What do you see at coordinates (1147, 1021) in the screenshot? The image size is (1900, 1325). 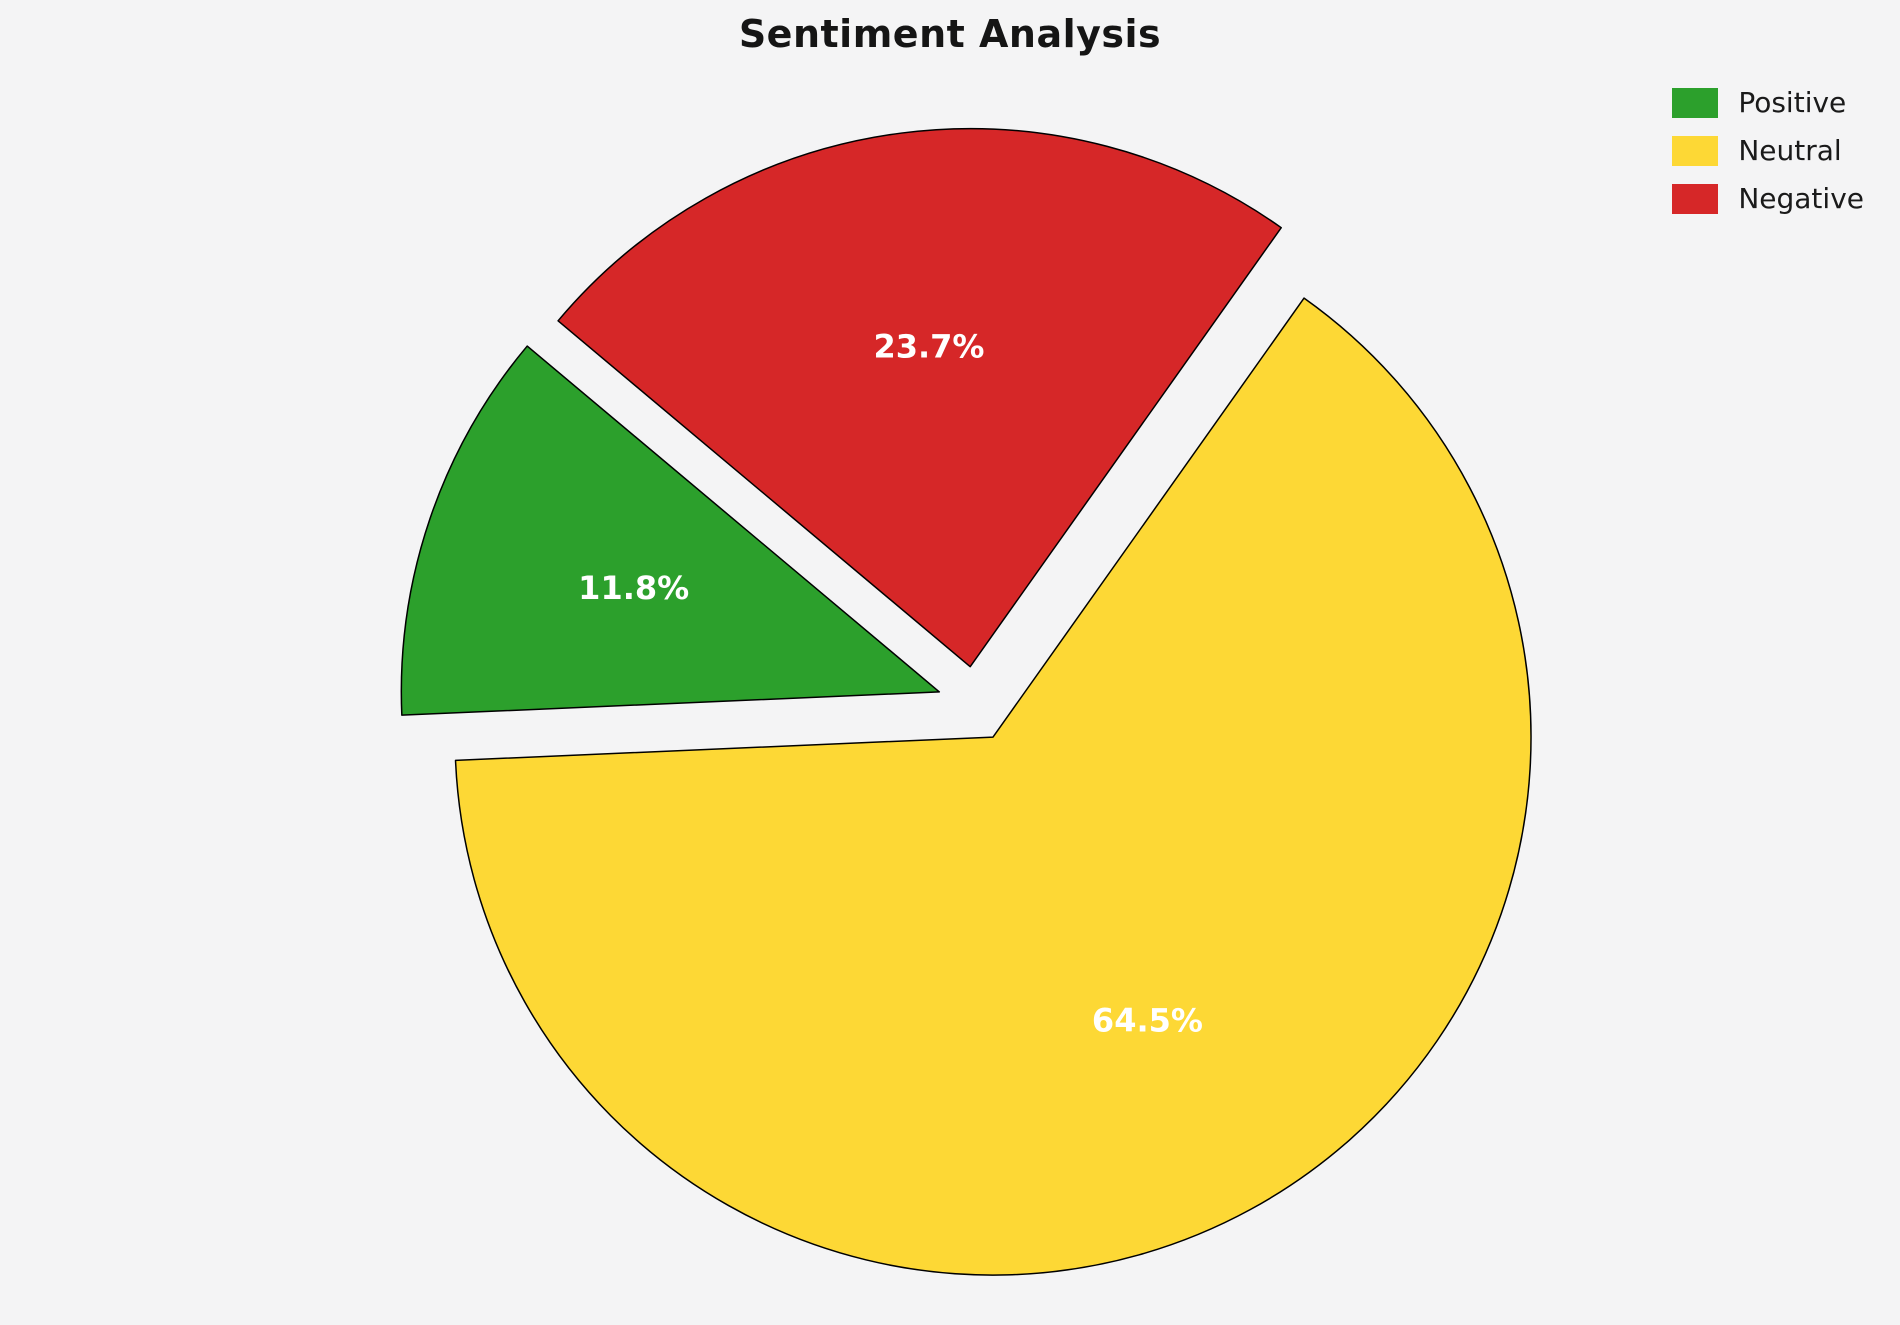 I see `pie-slice-percent-neutral: 64.5%` at bounding box center [1147, 1021].